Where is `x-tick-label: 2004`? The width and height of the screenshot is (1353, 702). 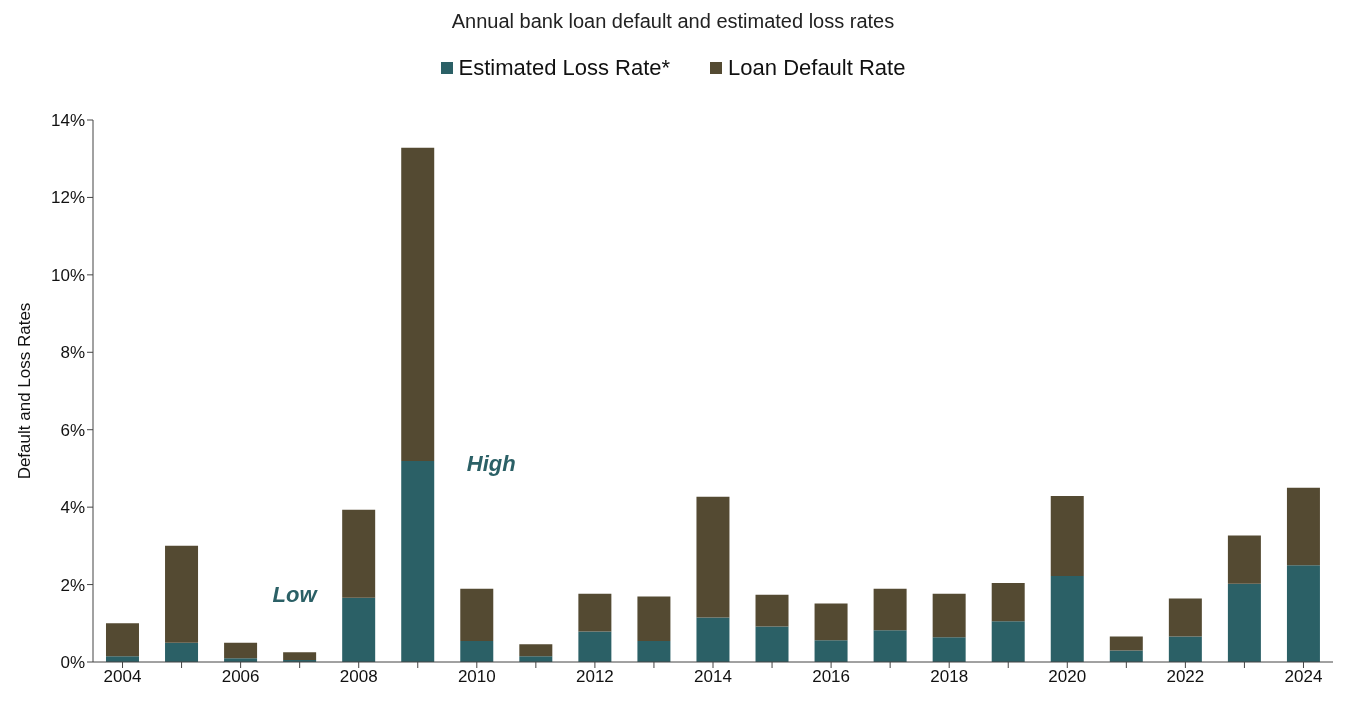
x-tick-label: 2004 is located at coordinates (122, 677).